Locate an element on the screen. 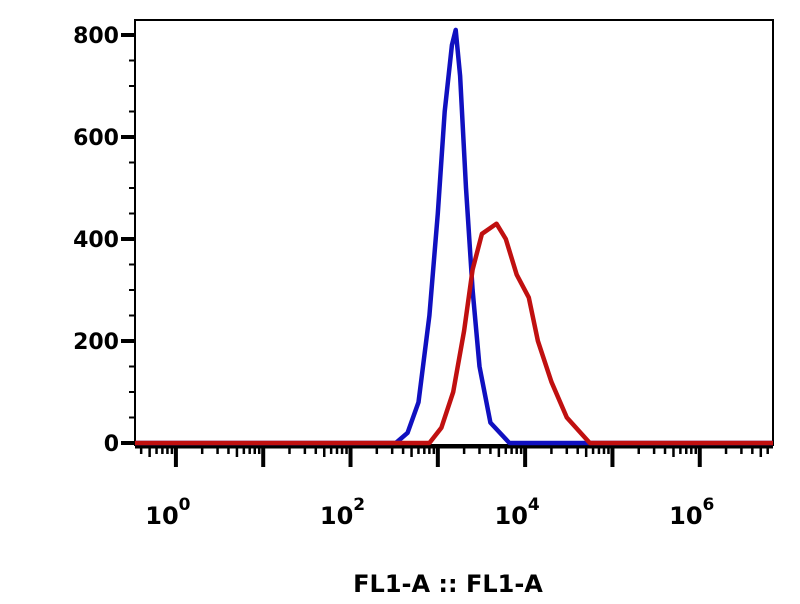 The image size is (800, 604). y-tick-label: 200 is located at coordinates (96, 342).